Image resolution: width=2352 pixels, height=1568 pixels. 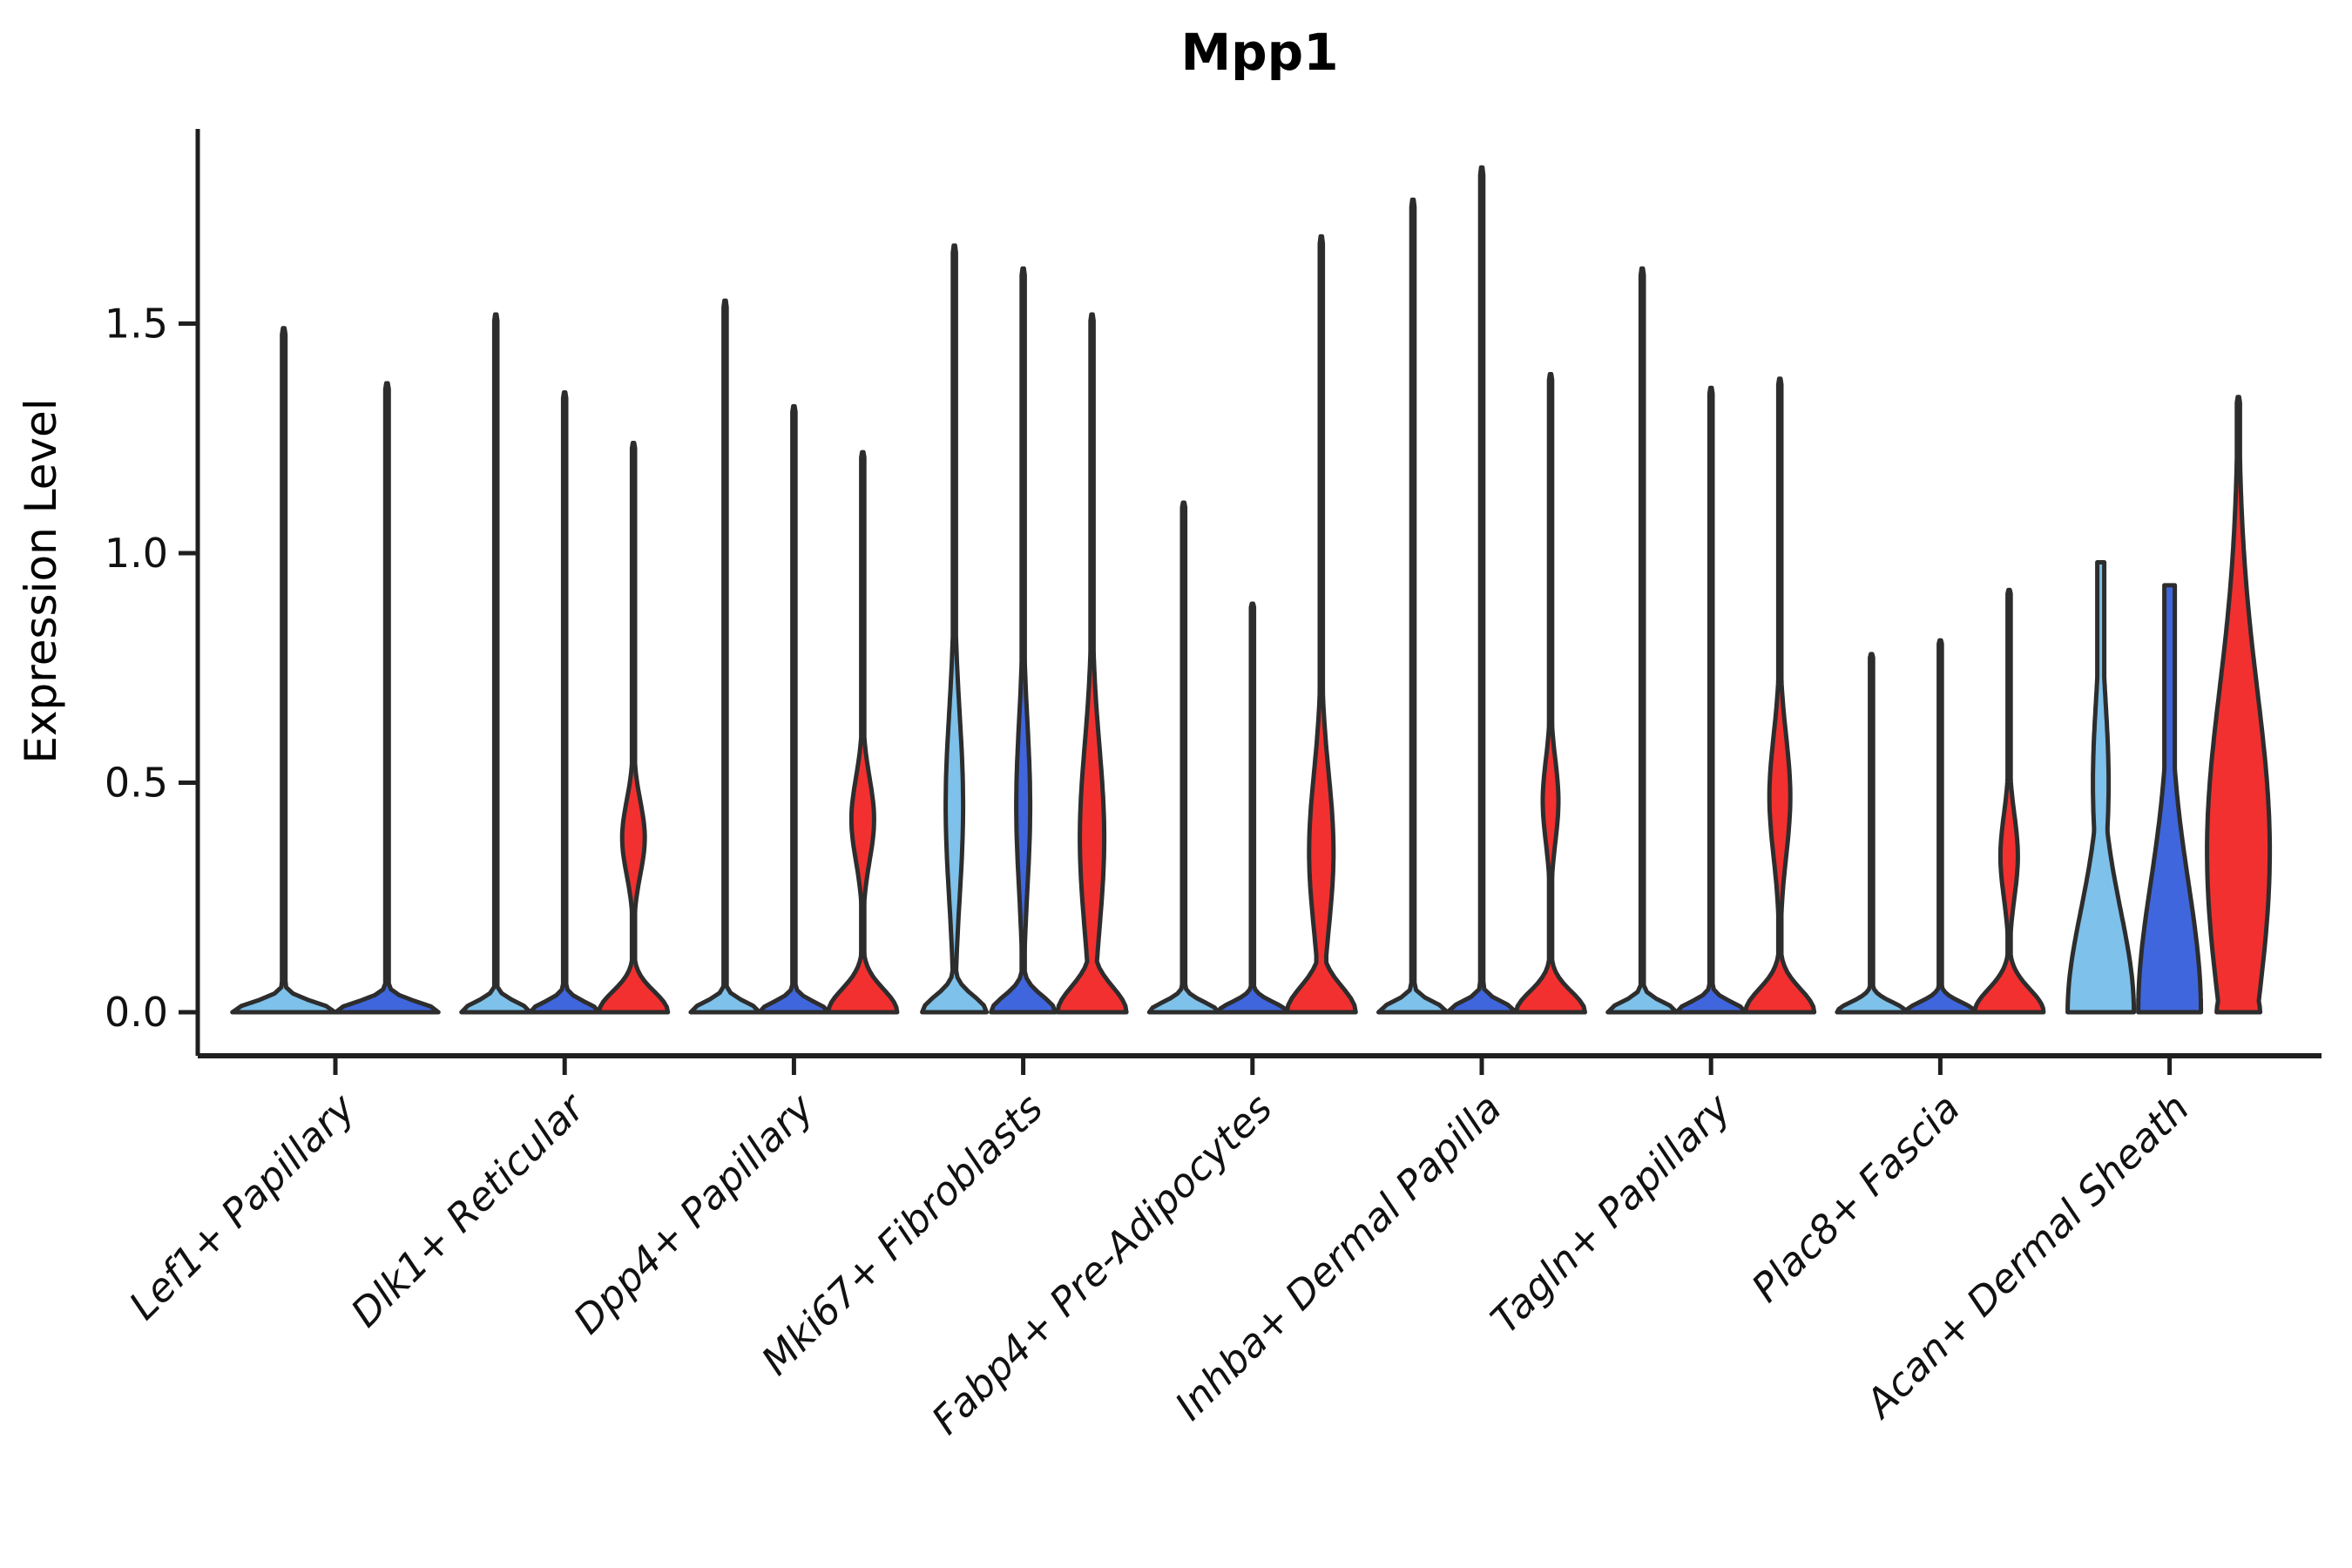 What do you see at coordinates (136, 554) in the screenshot?
I see `y-tick-label: 1.0` at bounding box center [136, 554].